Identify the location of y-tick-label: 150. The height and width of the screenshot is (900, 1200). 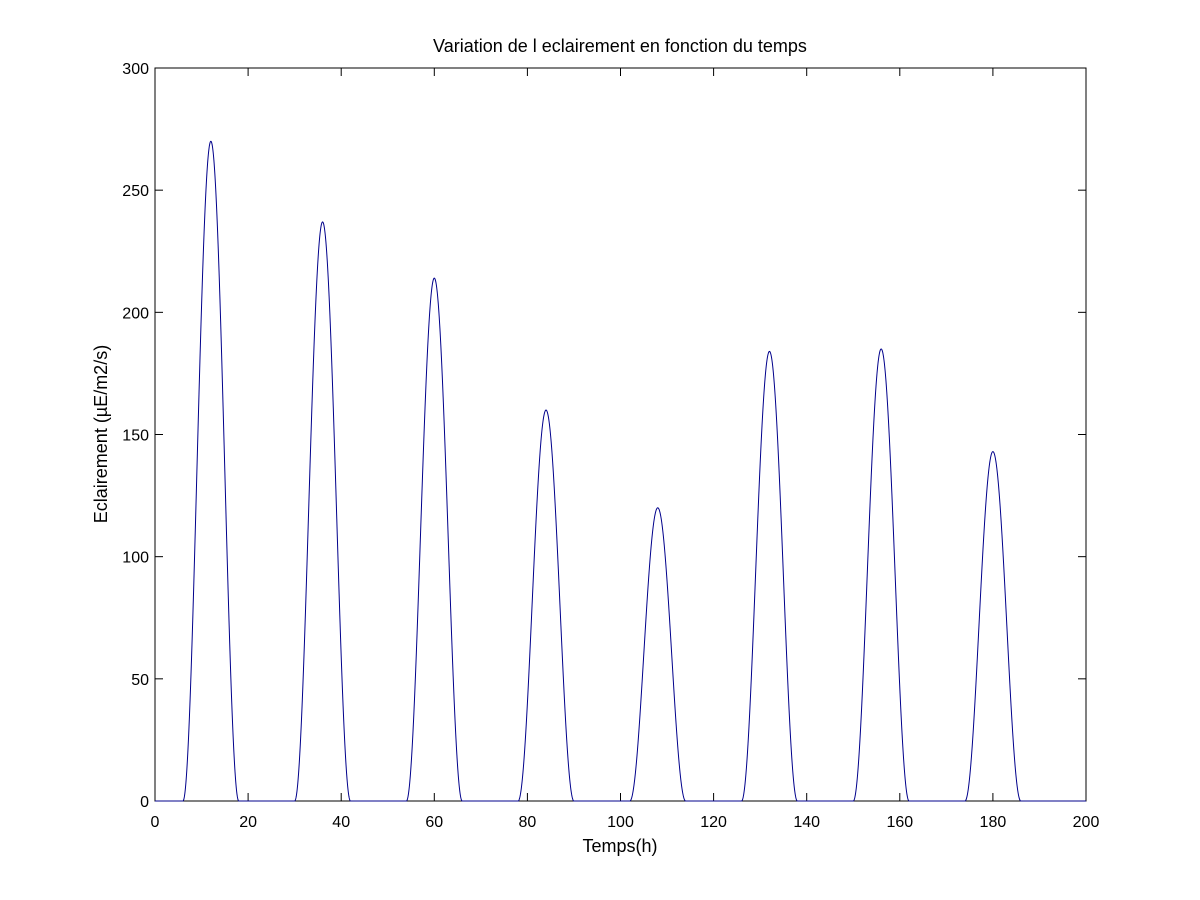
(135, 436).